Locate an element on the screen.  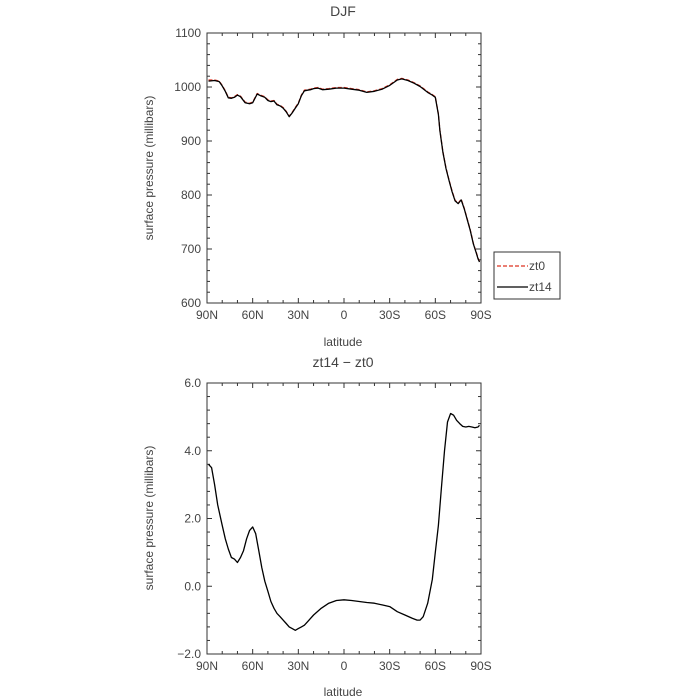
top-y-tick-label: 600 is located at coordinates (191, 303).